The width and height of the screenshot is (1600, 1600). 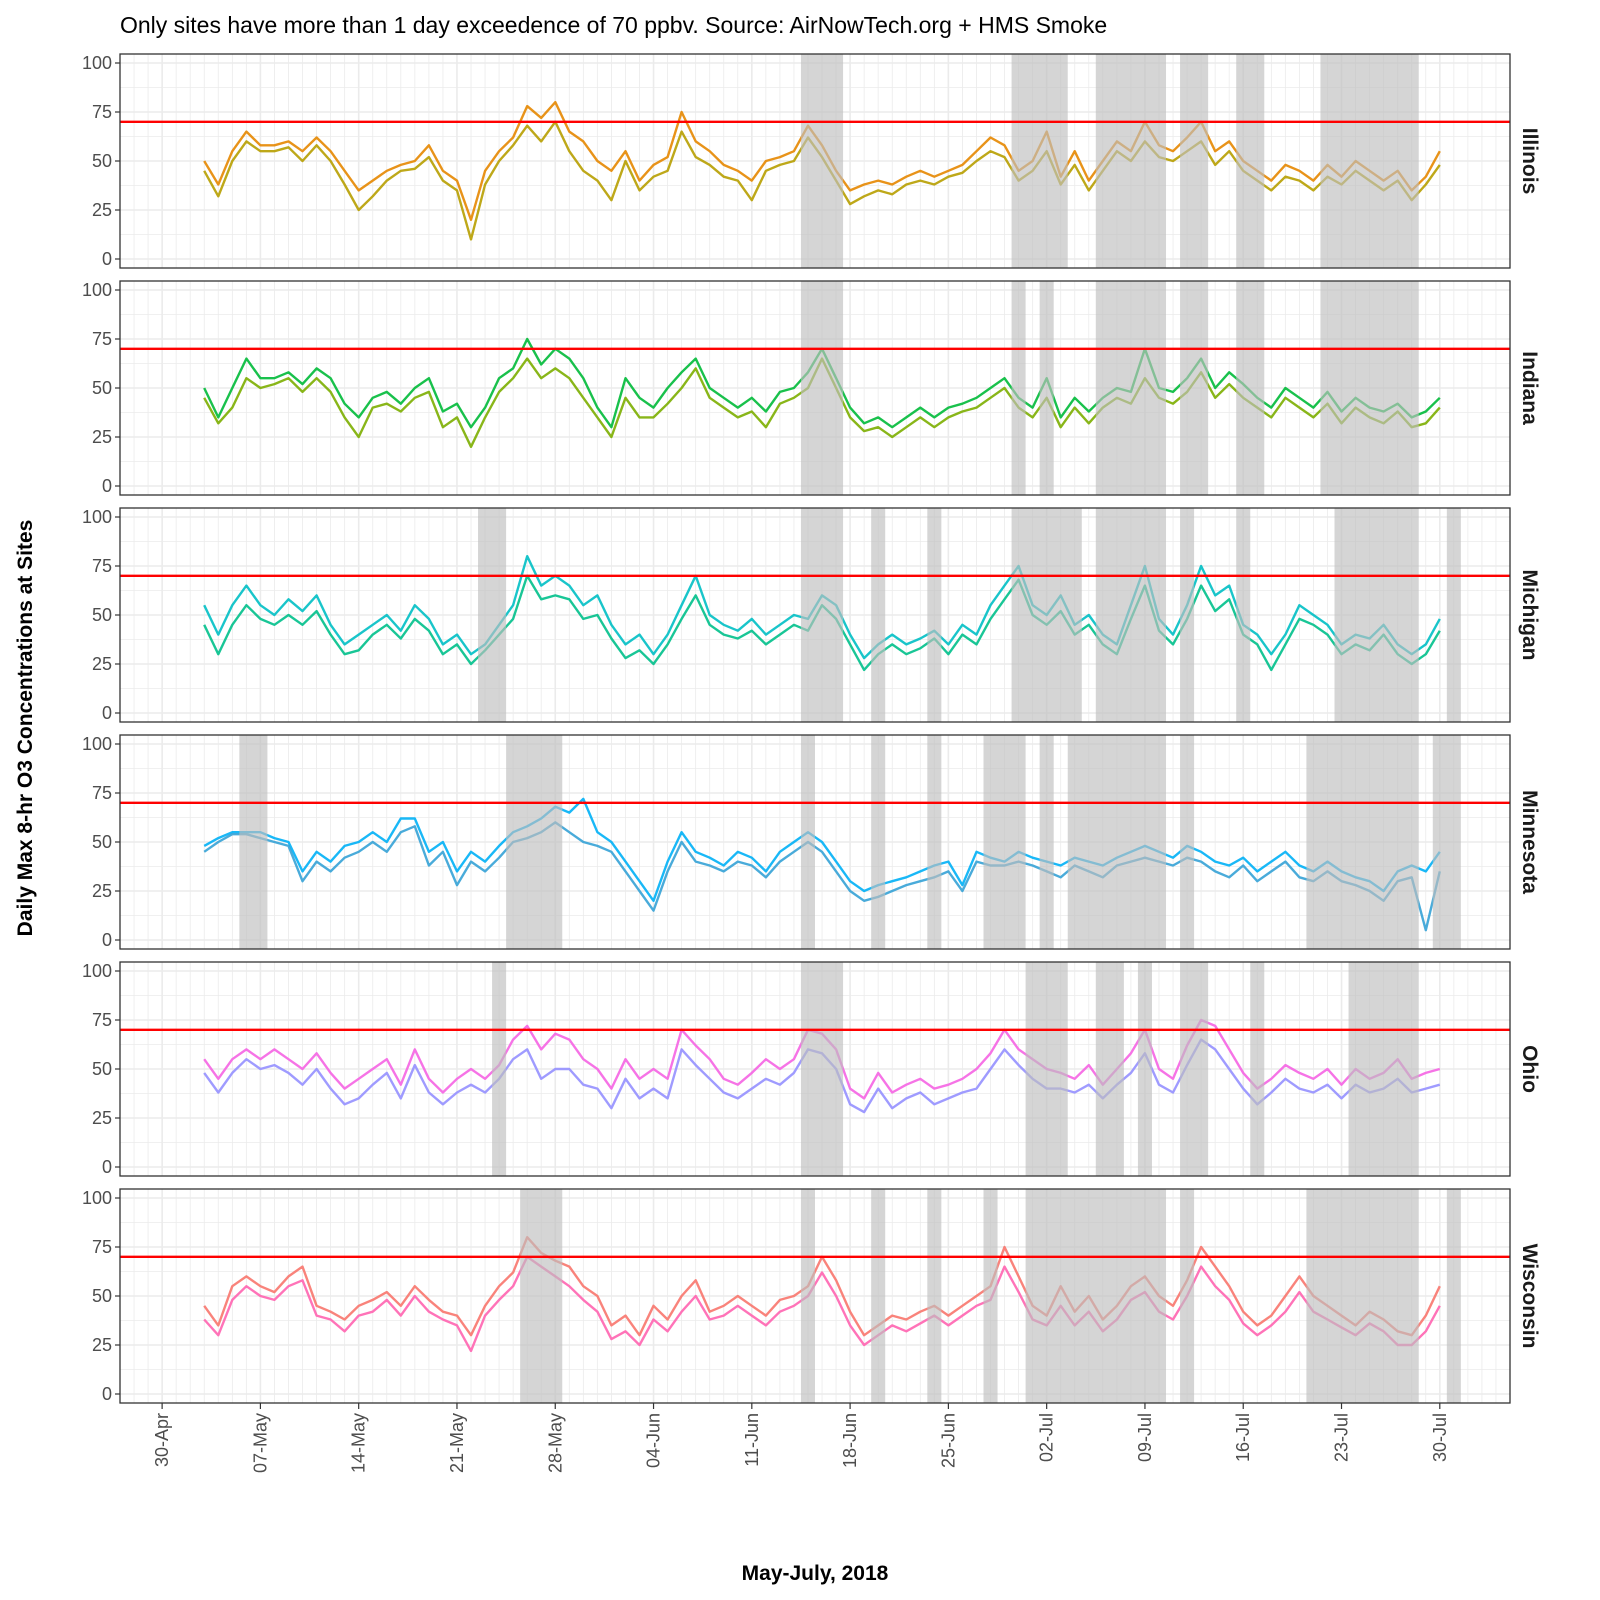 What do you see at coordinates (1529, 614) in the screenshot?
I see `facet-label: Michigan` at bounding box center [1529, 614].